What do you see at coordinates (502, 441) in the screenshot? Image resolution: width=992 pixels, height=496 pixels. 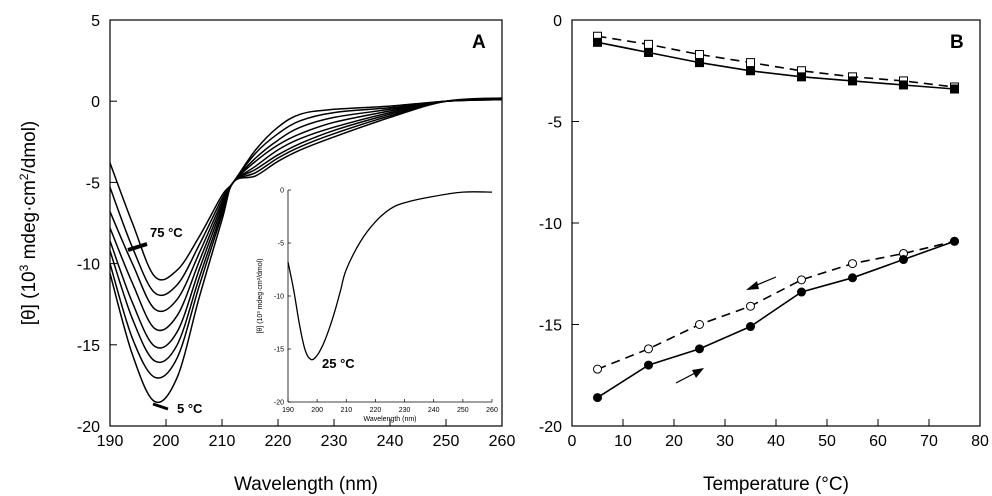 I see `x-tick-label: 260` at bounding box center [502, 441].